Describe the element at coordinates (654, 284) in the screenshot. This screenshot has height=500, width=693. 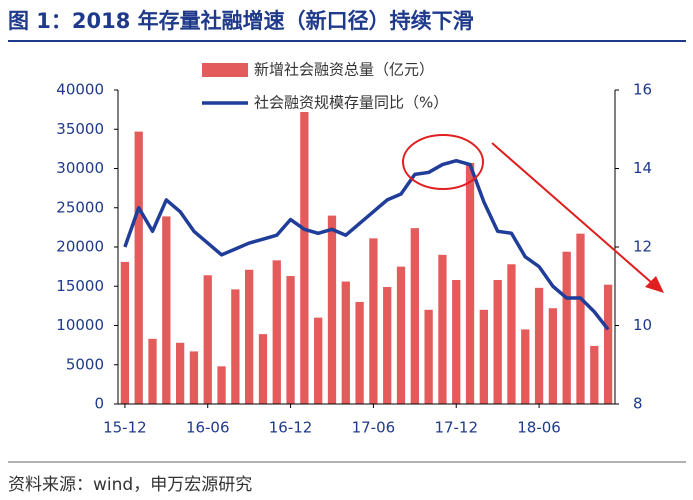
I see `arrow-head` at that location.